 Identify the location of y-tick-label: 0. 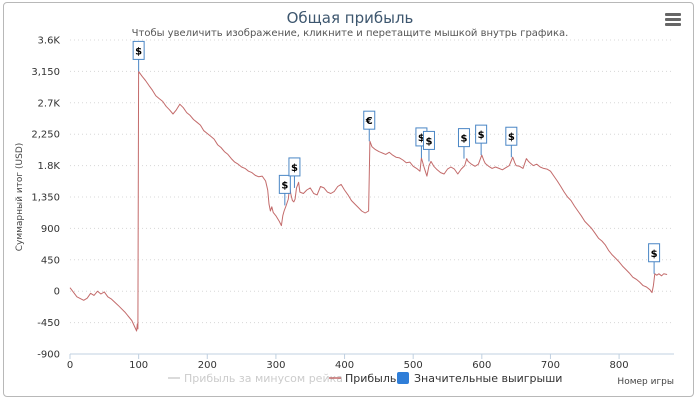
(57, 292).